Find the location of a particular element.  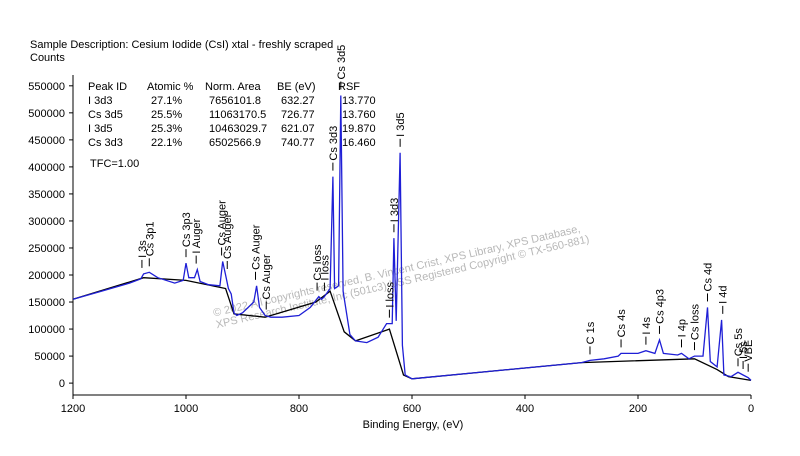

table-cell: 27.1% is located at coordinates (166, 101).